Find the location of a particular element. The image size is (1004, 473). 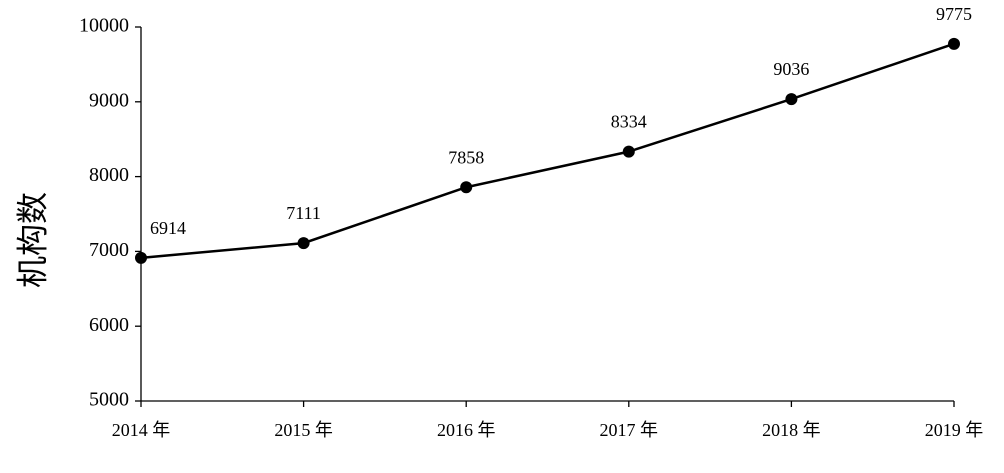

data-label: 9036 is located at coordinates (791, 69).